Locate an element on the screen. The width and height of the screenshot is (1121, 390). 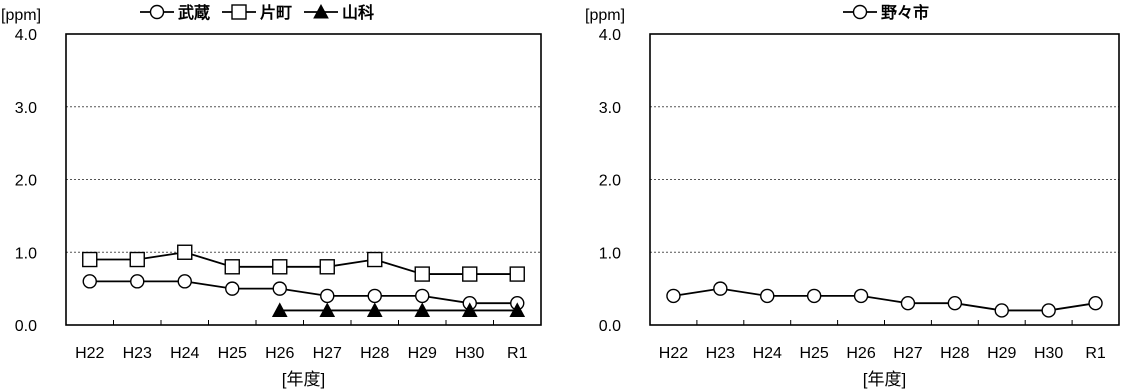
legend: 武蔵 片町 山科 is located at coordinates (257, 12).